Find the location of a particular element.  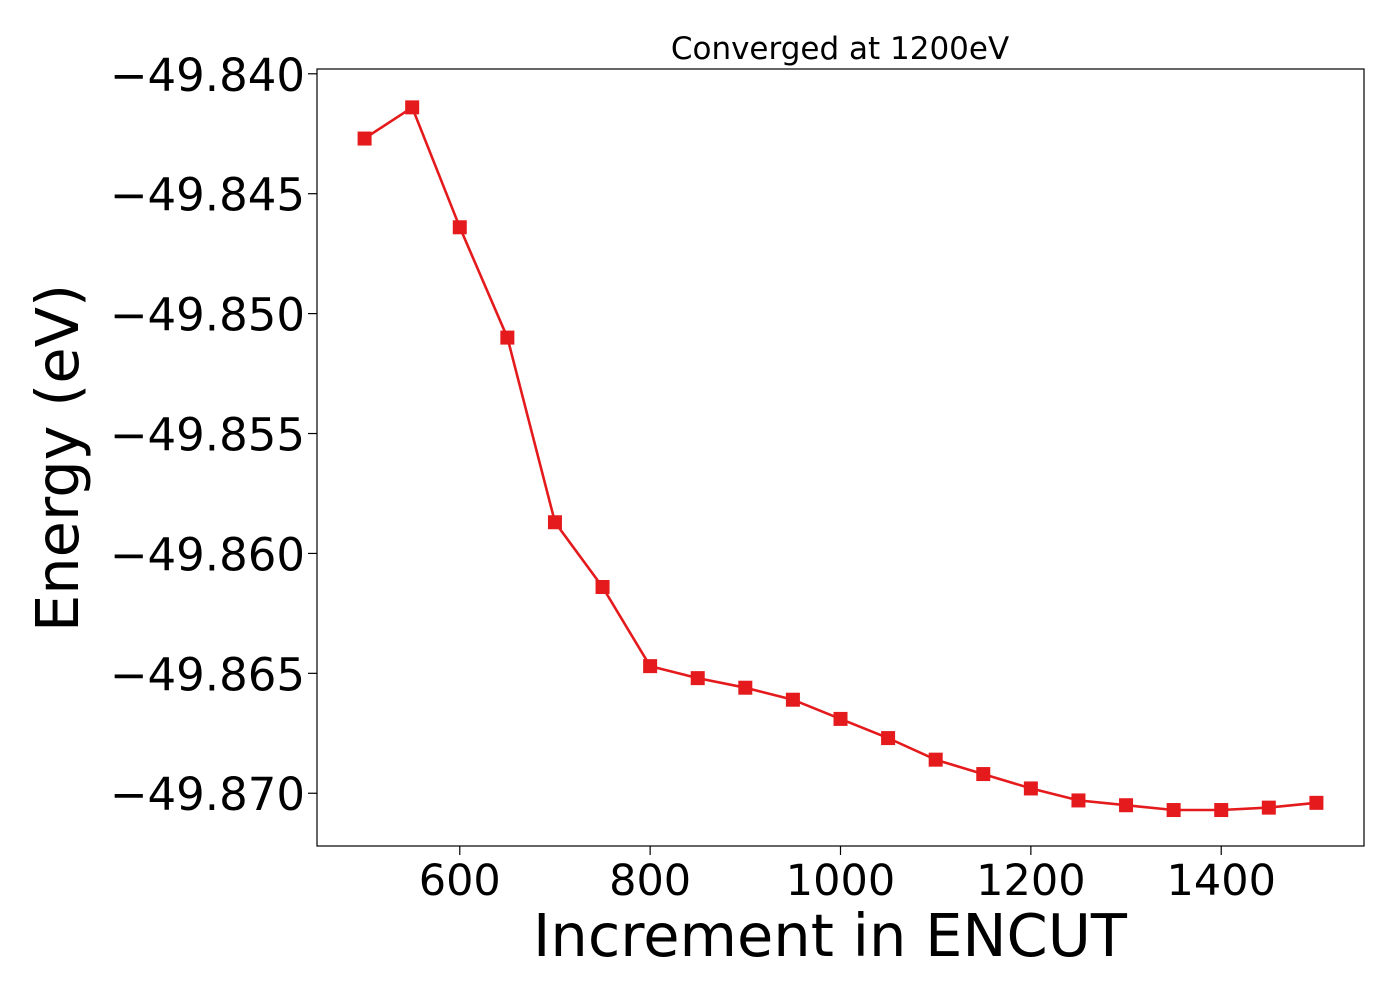

x-axis: 600 800 1000 1200 1400 is located at coordinates (847, 876).